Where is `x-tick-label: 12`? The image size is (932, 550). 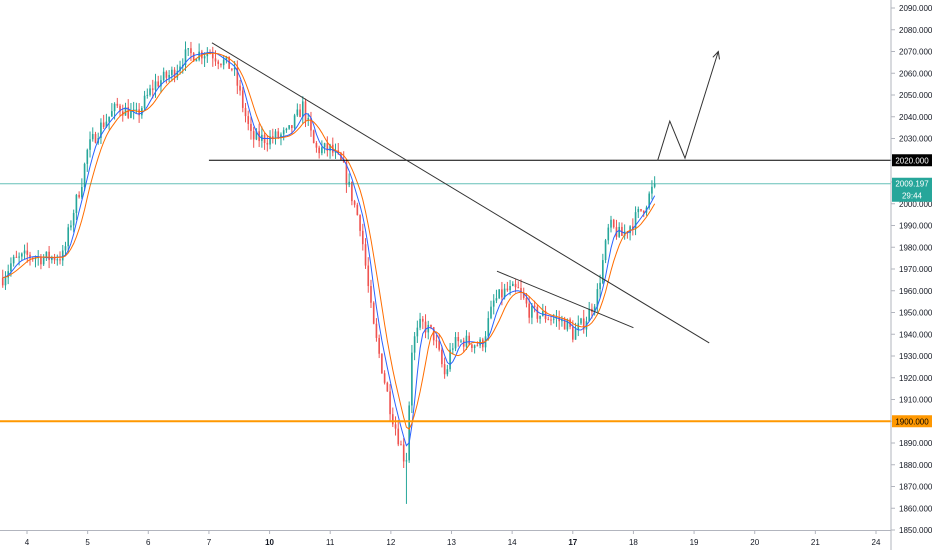 x-tick-label: 12 is located at coordinates (390, 542).